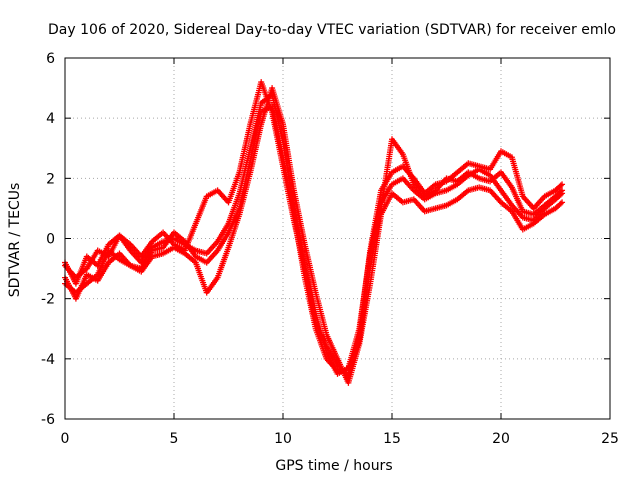 This screenshot has height=480, width=640. What do you see at coordinates (174, 439) in the screenshot?
I see `x-tick-label: 5` at bounding box center [174, 439].